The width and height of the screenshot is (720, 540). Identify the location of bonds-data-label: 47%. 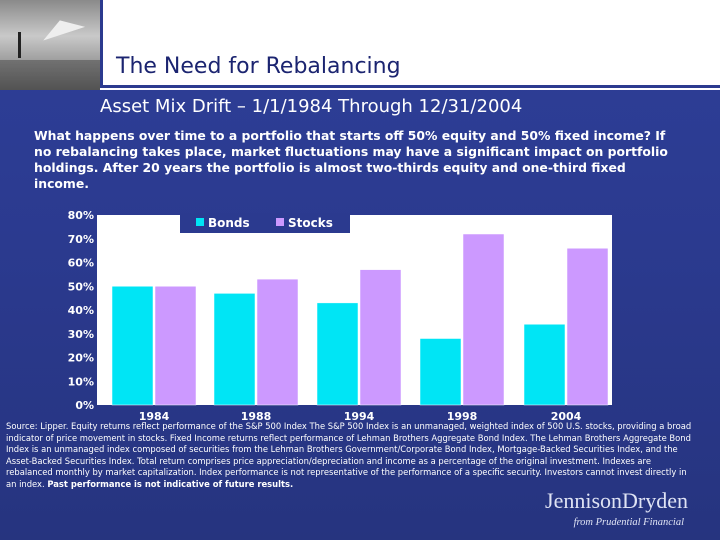
(235, 286).